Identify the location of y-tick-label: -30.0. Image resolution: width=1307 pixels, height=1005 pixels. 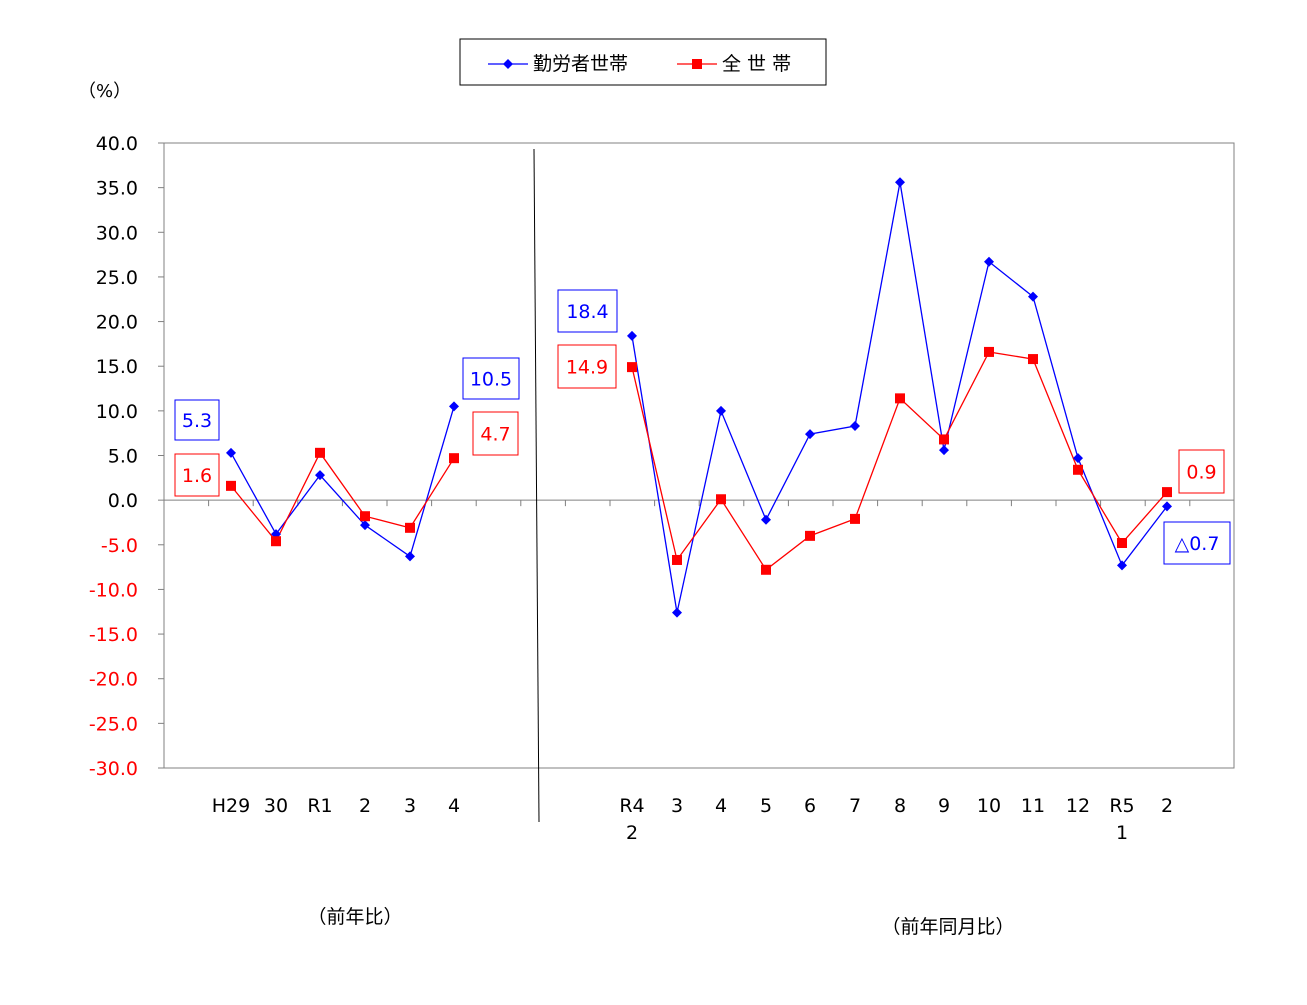
(113, 769).